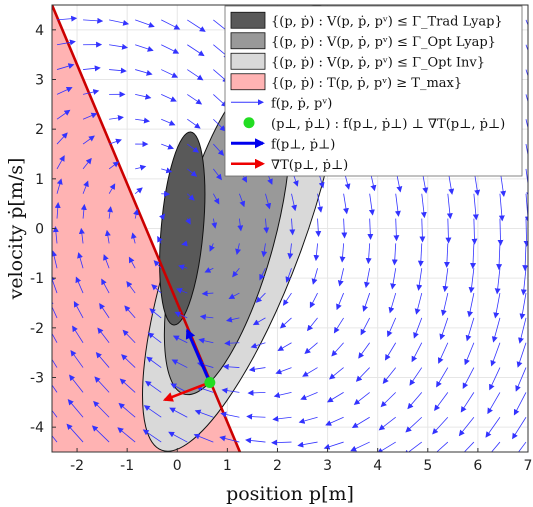 The image size is (533, 507). Describe the element at coordinates (77, 466) in the screenshot. I see `x-tick-label: -2` at that location.